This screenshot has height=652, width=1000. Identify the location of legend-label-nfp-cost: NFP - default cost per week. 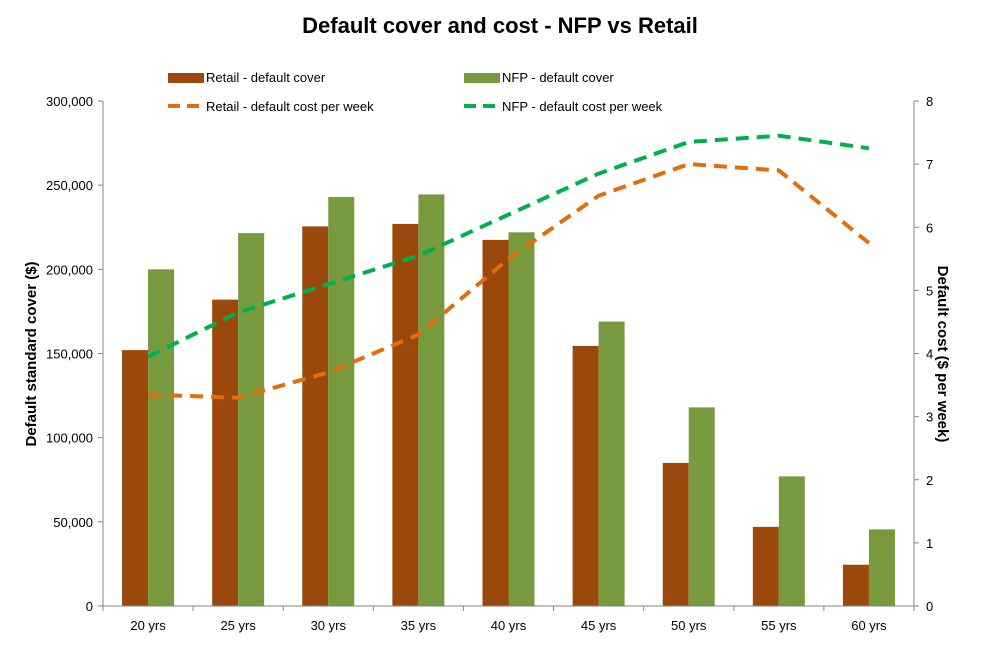
(582, 106).